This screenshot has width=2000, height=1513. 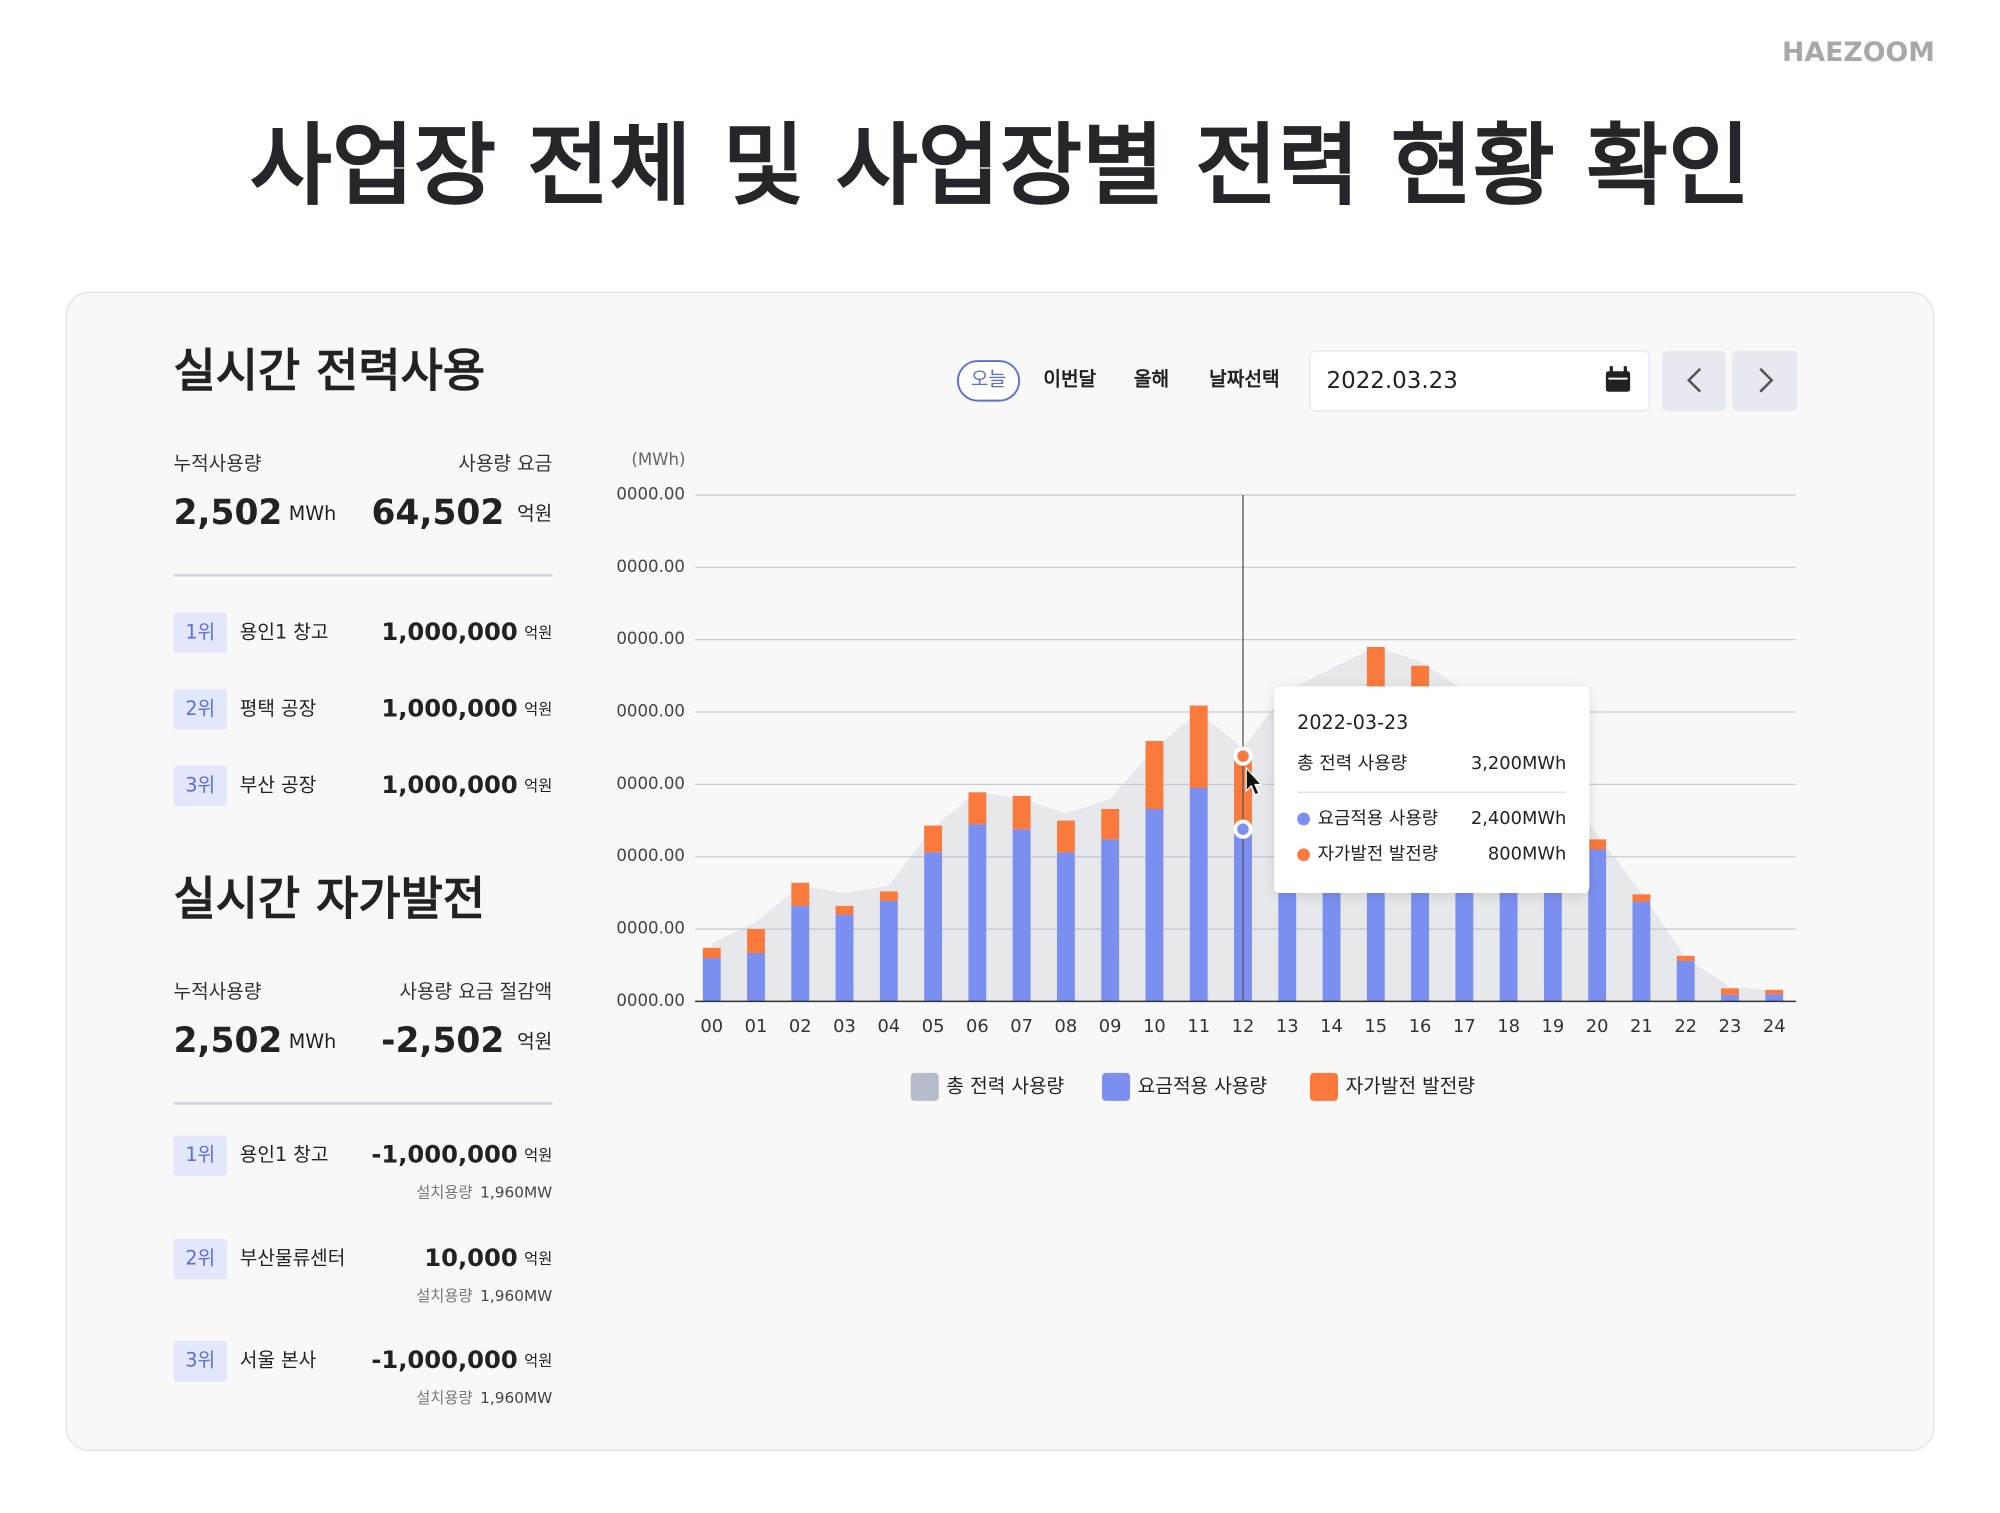 What do you see at coordinates (1518, 763) in the screenshot?
I see `tooltip-value: 3,200MWh` at bounding box center [1518, 763].